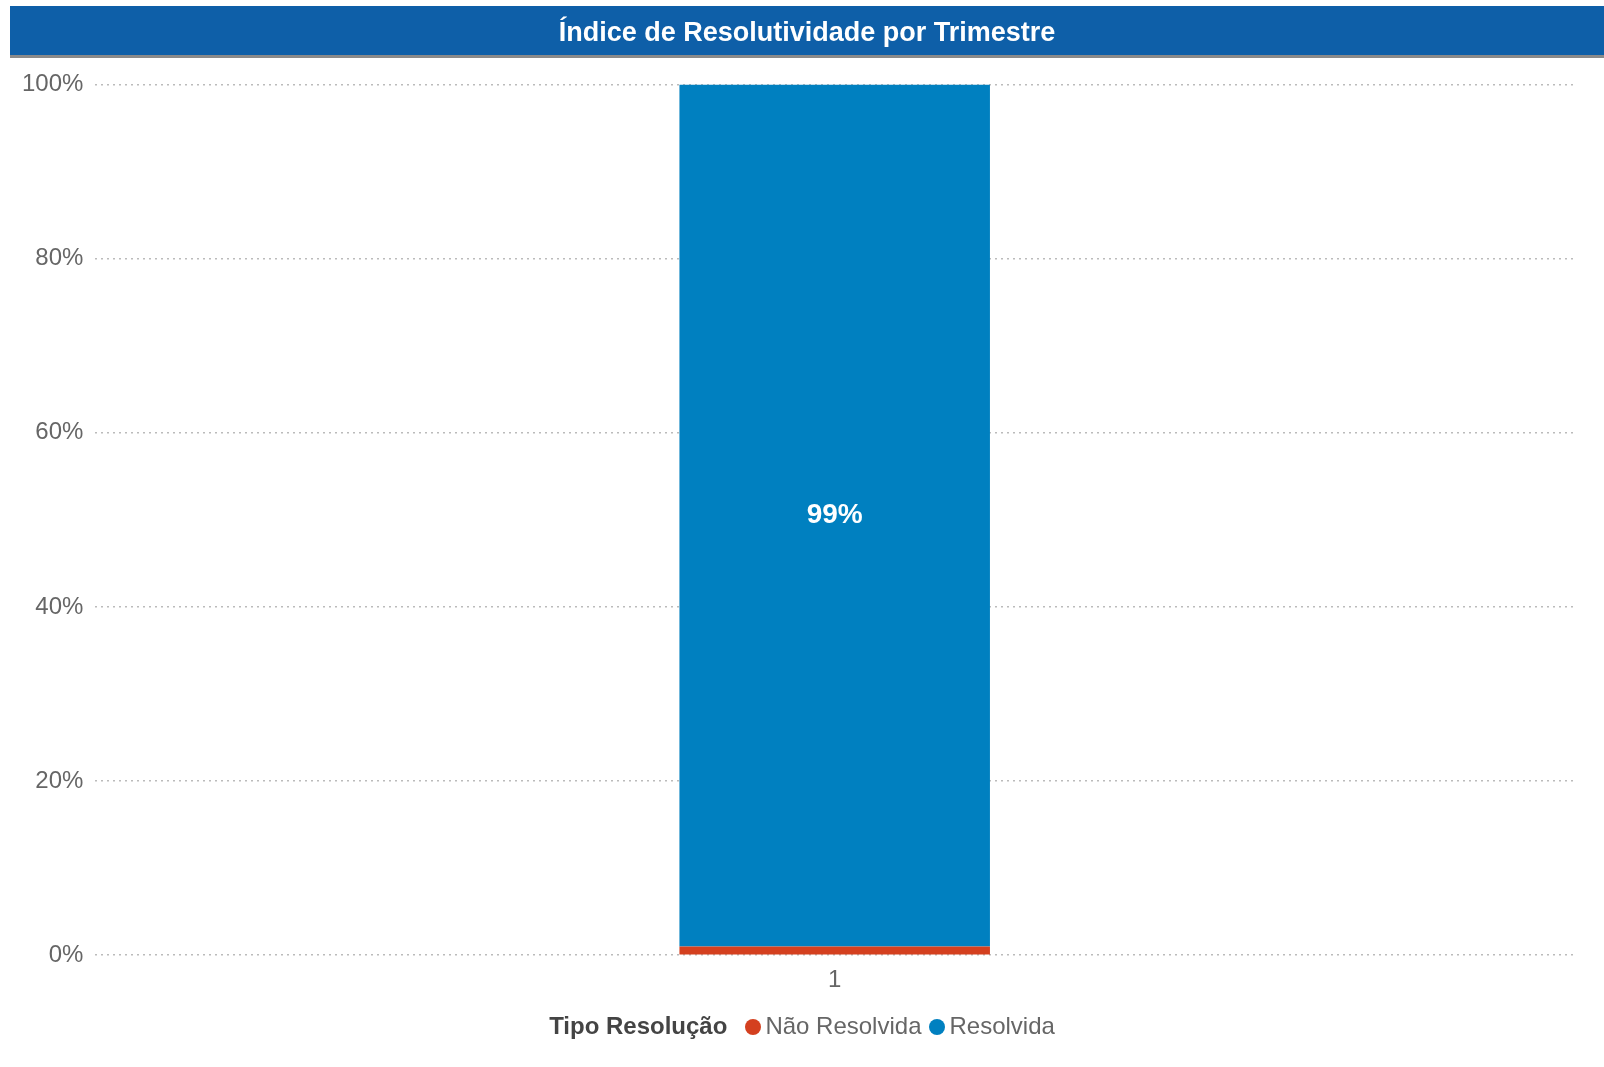 This screenshot has height=1067, width=1604. I want to click on y-tick-label: 40%, so click(59, 605).